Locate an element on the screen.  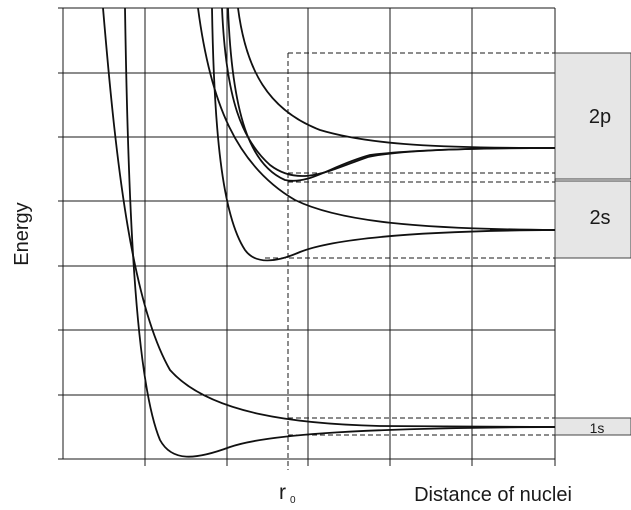
band-2p is located at coordinates (592, 116).